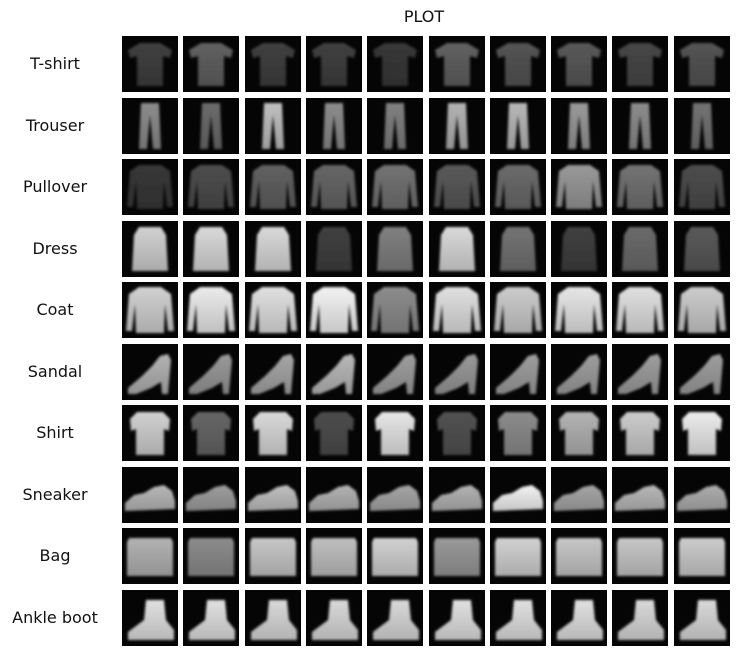 The width and height of the screenshot is (742, 658). I want to click on row-label: Bag, so click(55, 555).